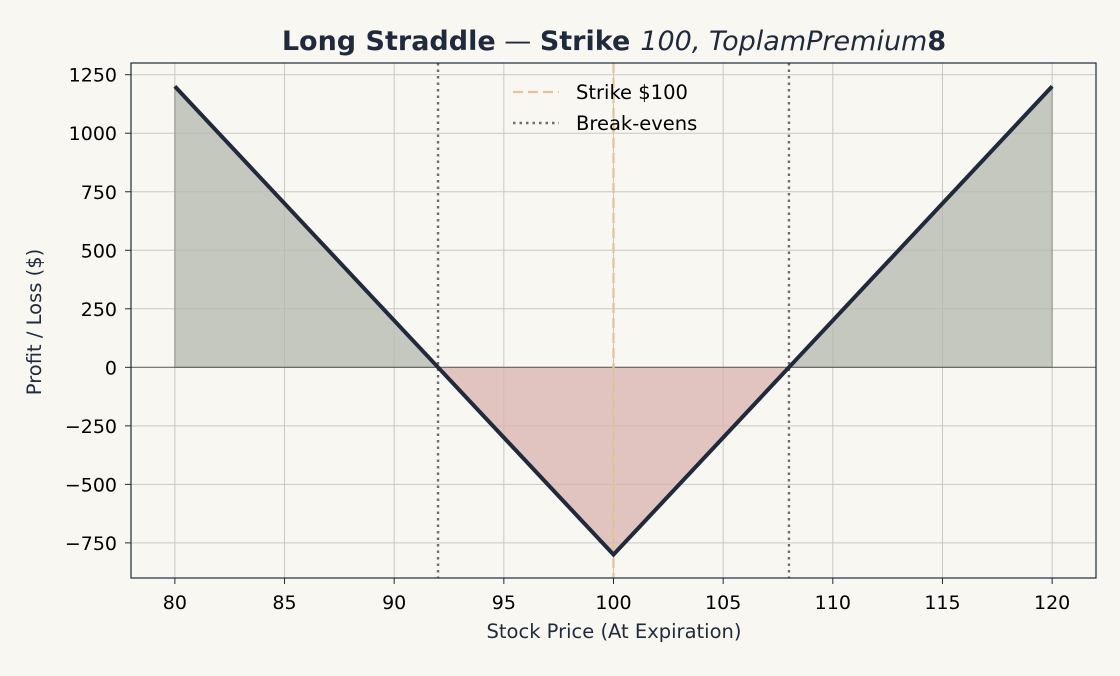  What do you see at coordinates (632, 92) in the screenshot?
I see `legend-strike-label: Strike $100` at bounding box center [632, 92].